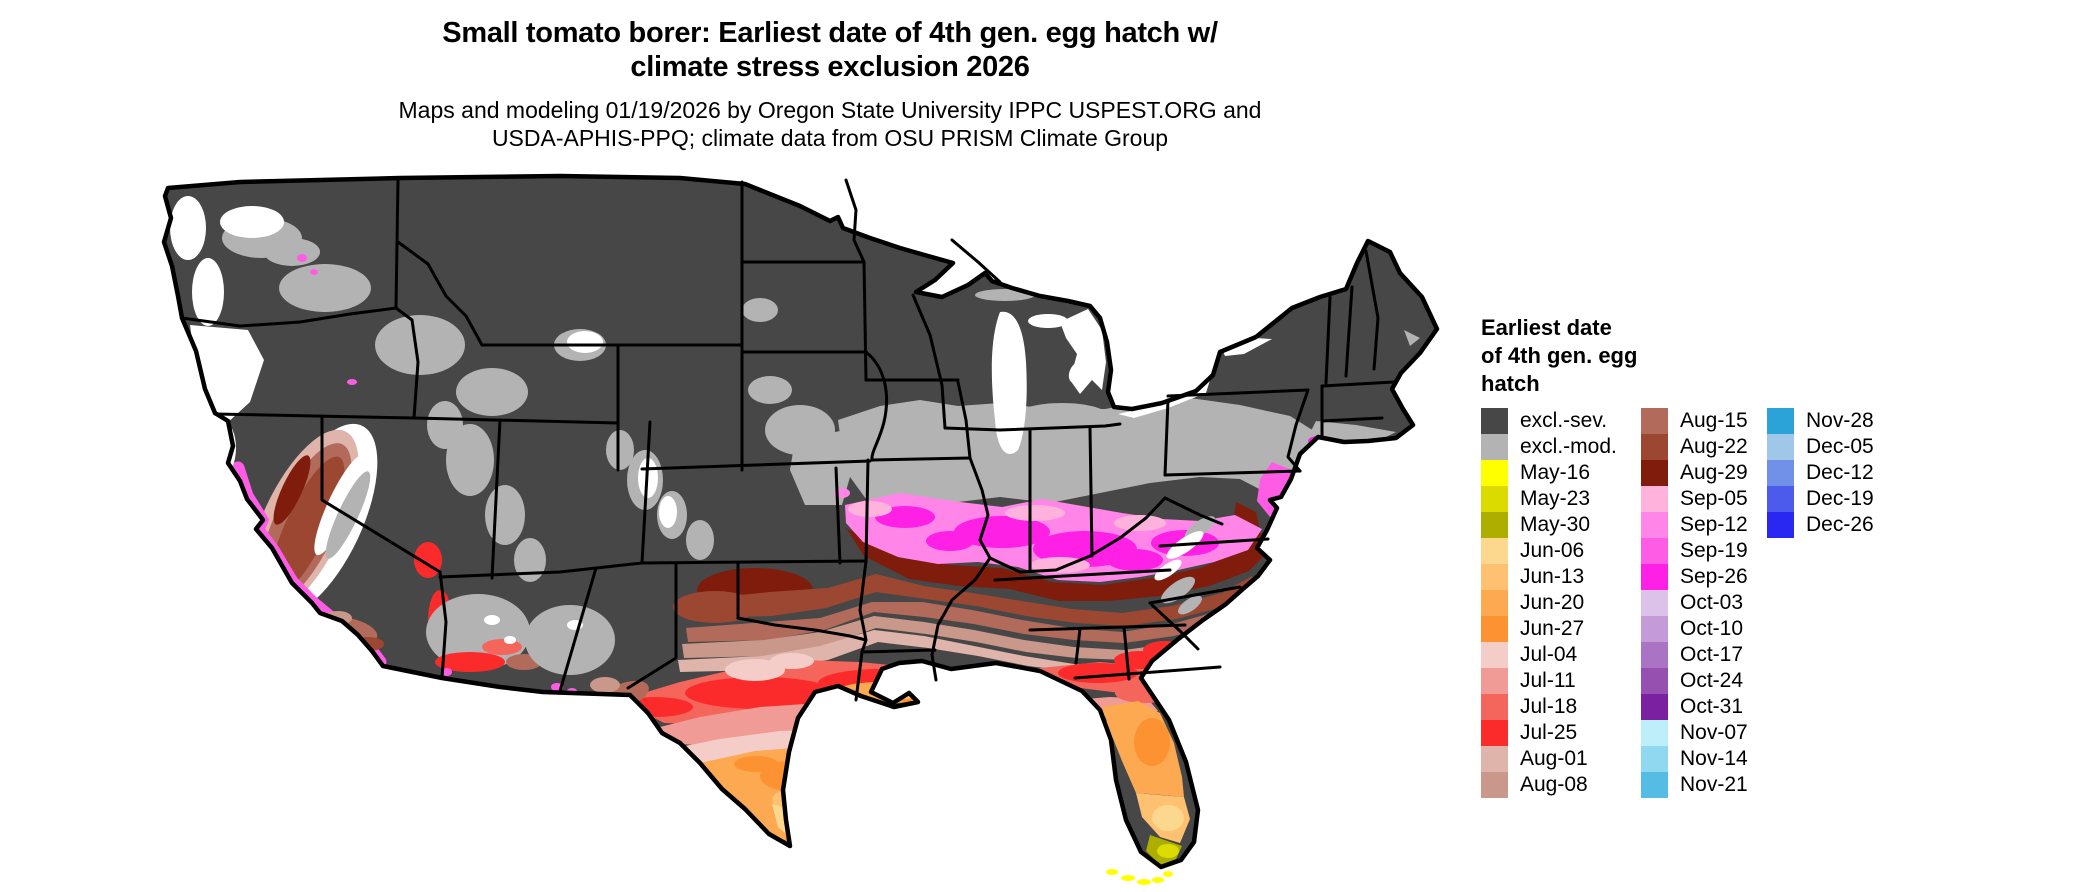 This screenshot has height=892, width=2100. I want to click on region-desert-southwest, so click(534, 646).